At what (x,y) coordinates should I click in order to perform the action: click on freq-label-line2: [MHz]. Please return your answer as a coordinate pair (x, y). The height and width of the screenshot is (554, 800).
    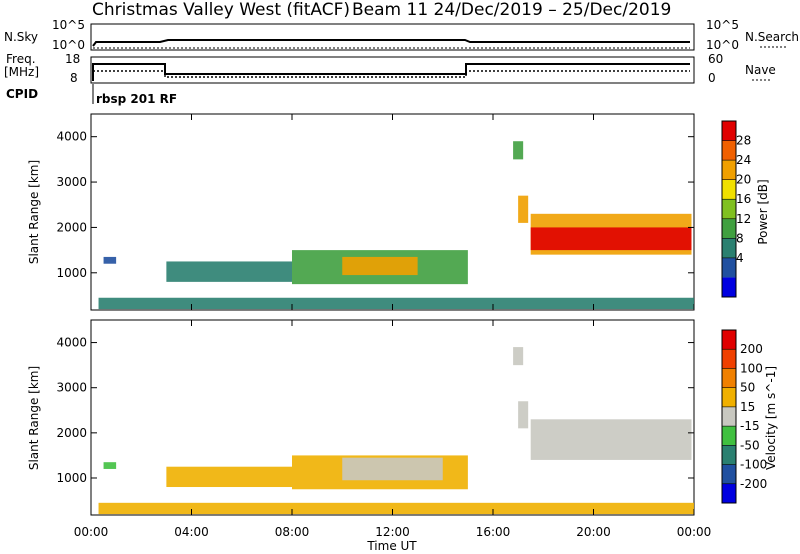
    Looking at the image, I should click on (21, 72).